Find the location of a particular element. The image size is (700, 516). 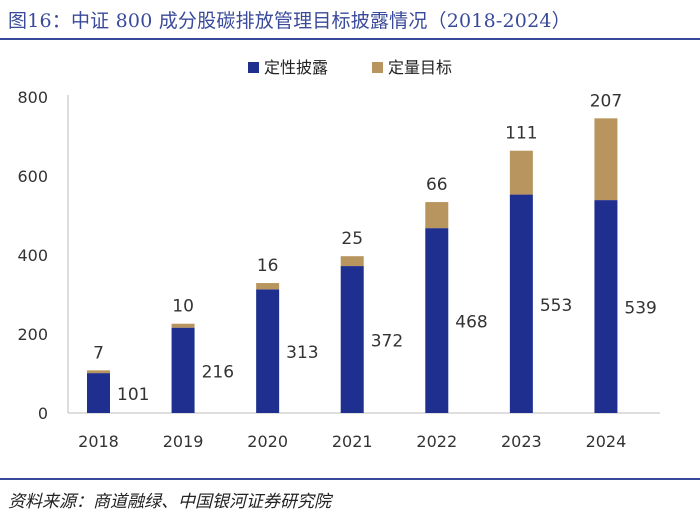

y-tick-label: 0 is located at coordinates (43, 413).